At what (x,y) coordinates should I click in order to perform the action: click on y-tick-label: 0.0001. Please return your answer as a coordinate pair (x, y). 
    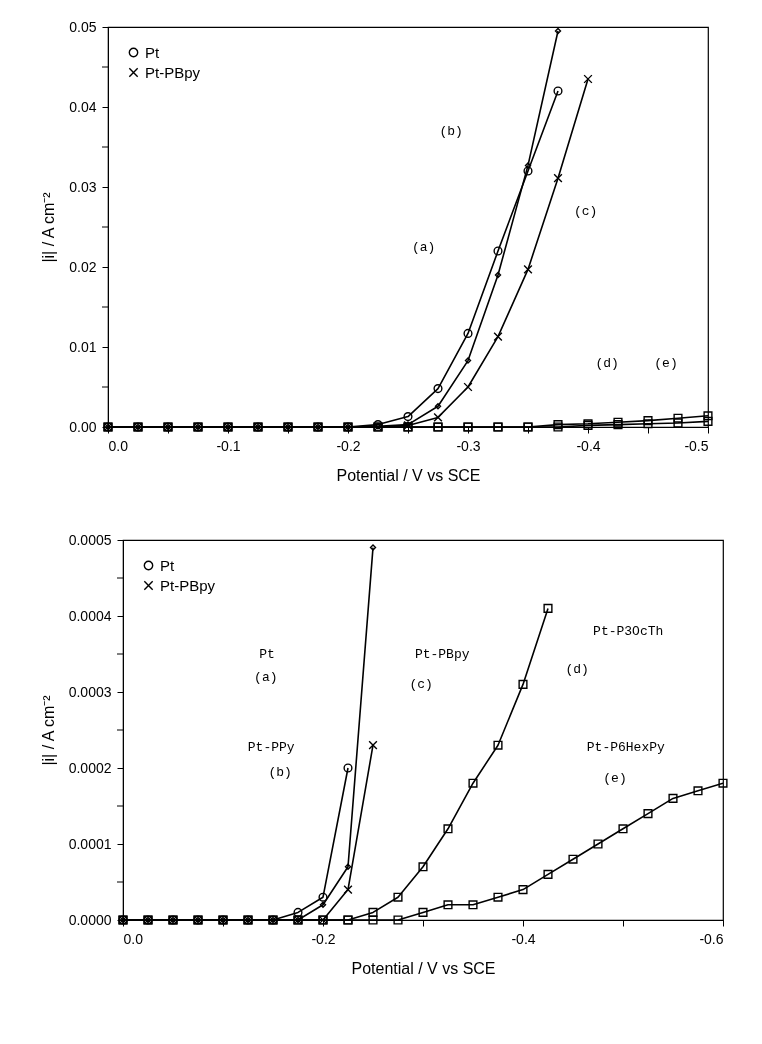
    Looking at the image, I should click on (90, 843).